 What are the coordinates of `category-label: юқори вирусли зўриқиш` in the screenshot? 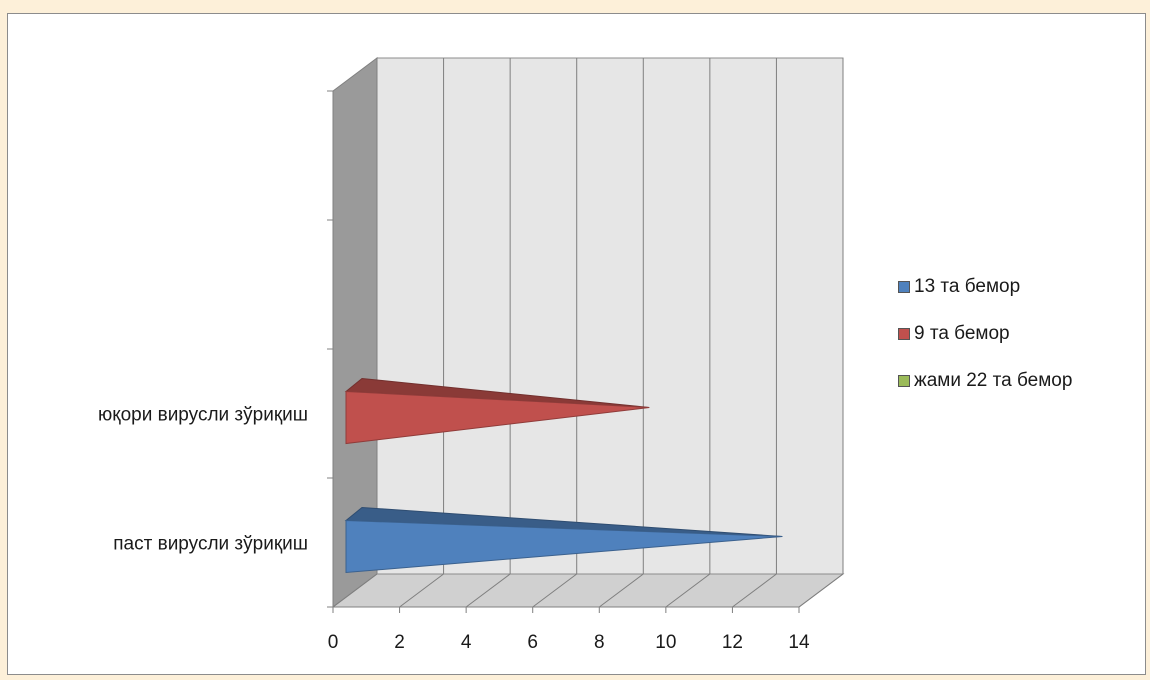 It's located at (203, 415).